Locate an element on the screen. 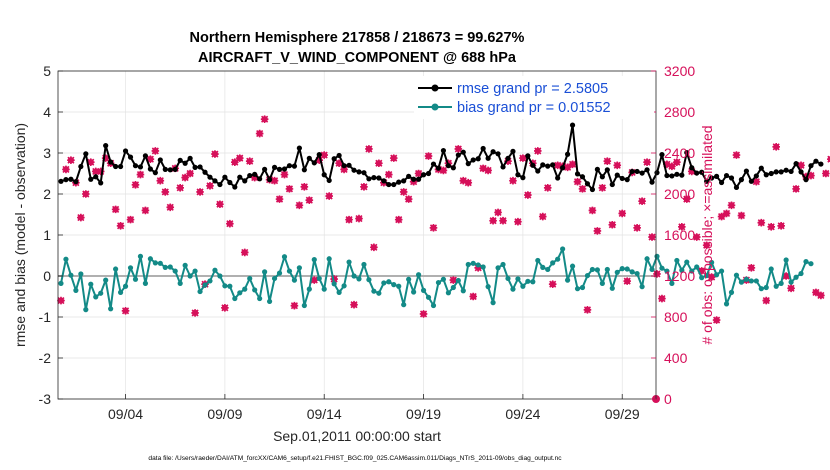 Image resolution: width=830 pixels, height=470 pixels. left-tick-label: -3 is located at coordinates (45, 399).